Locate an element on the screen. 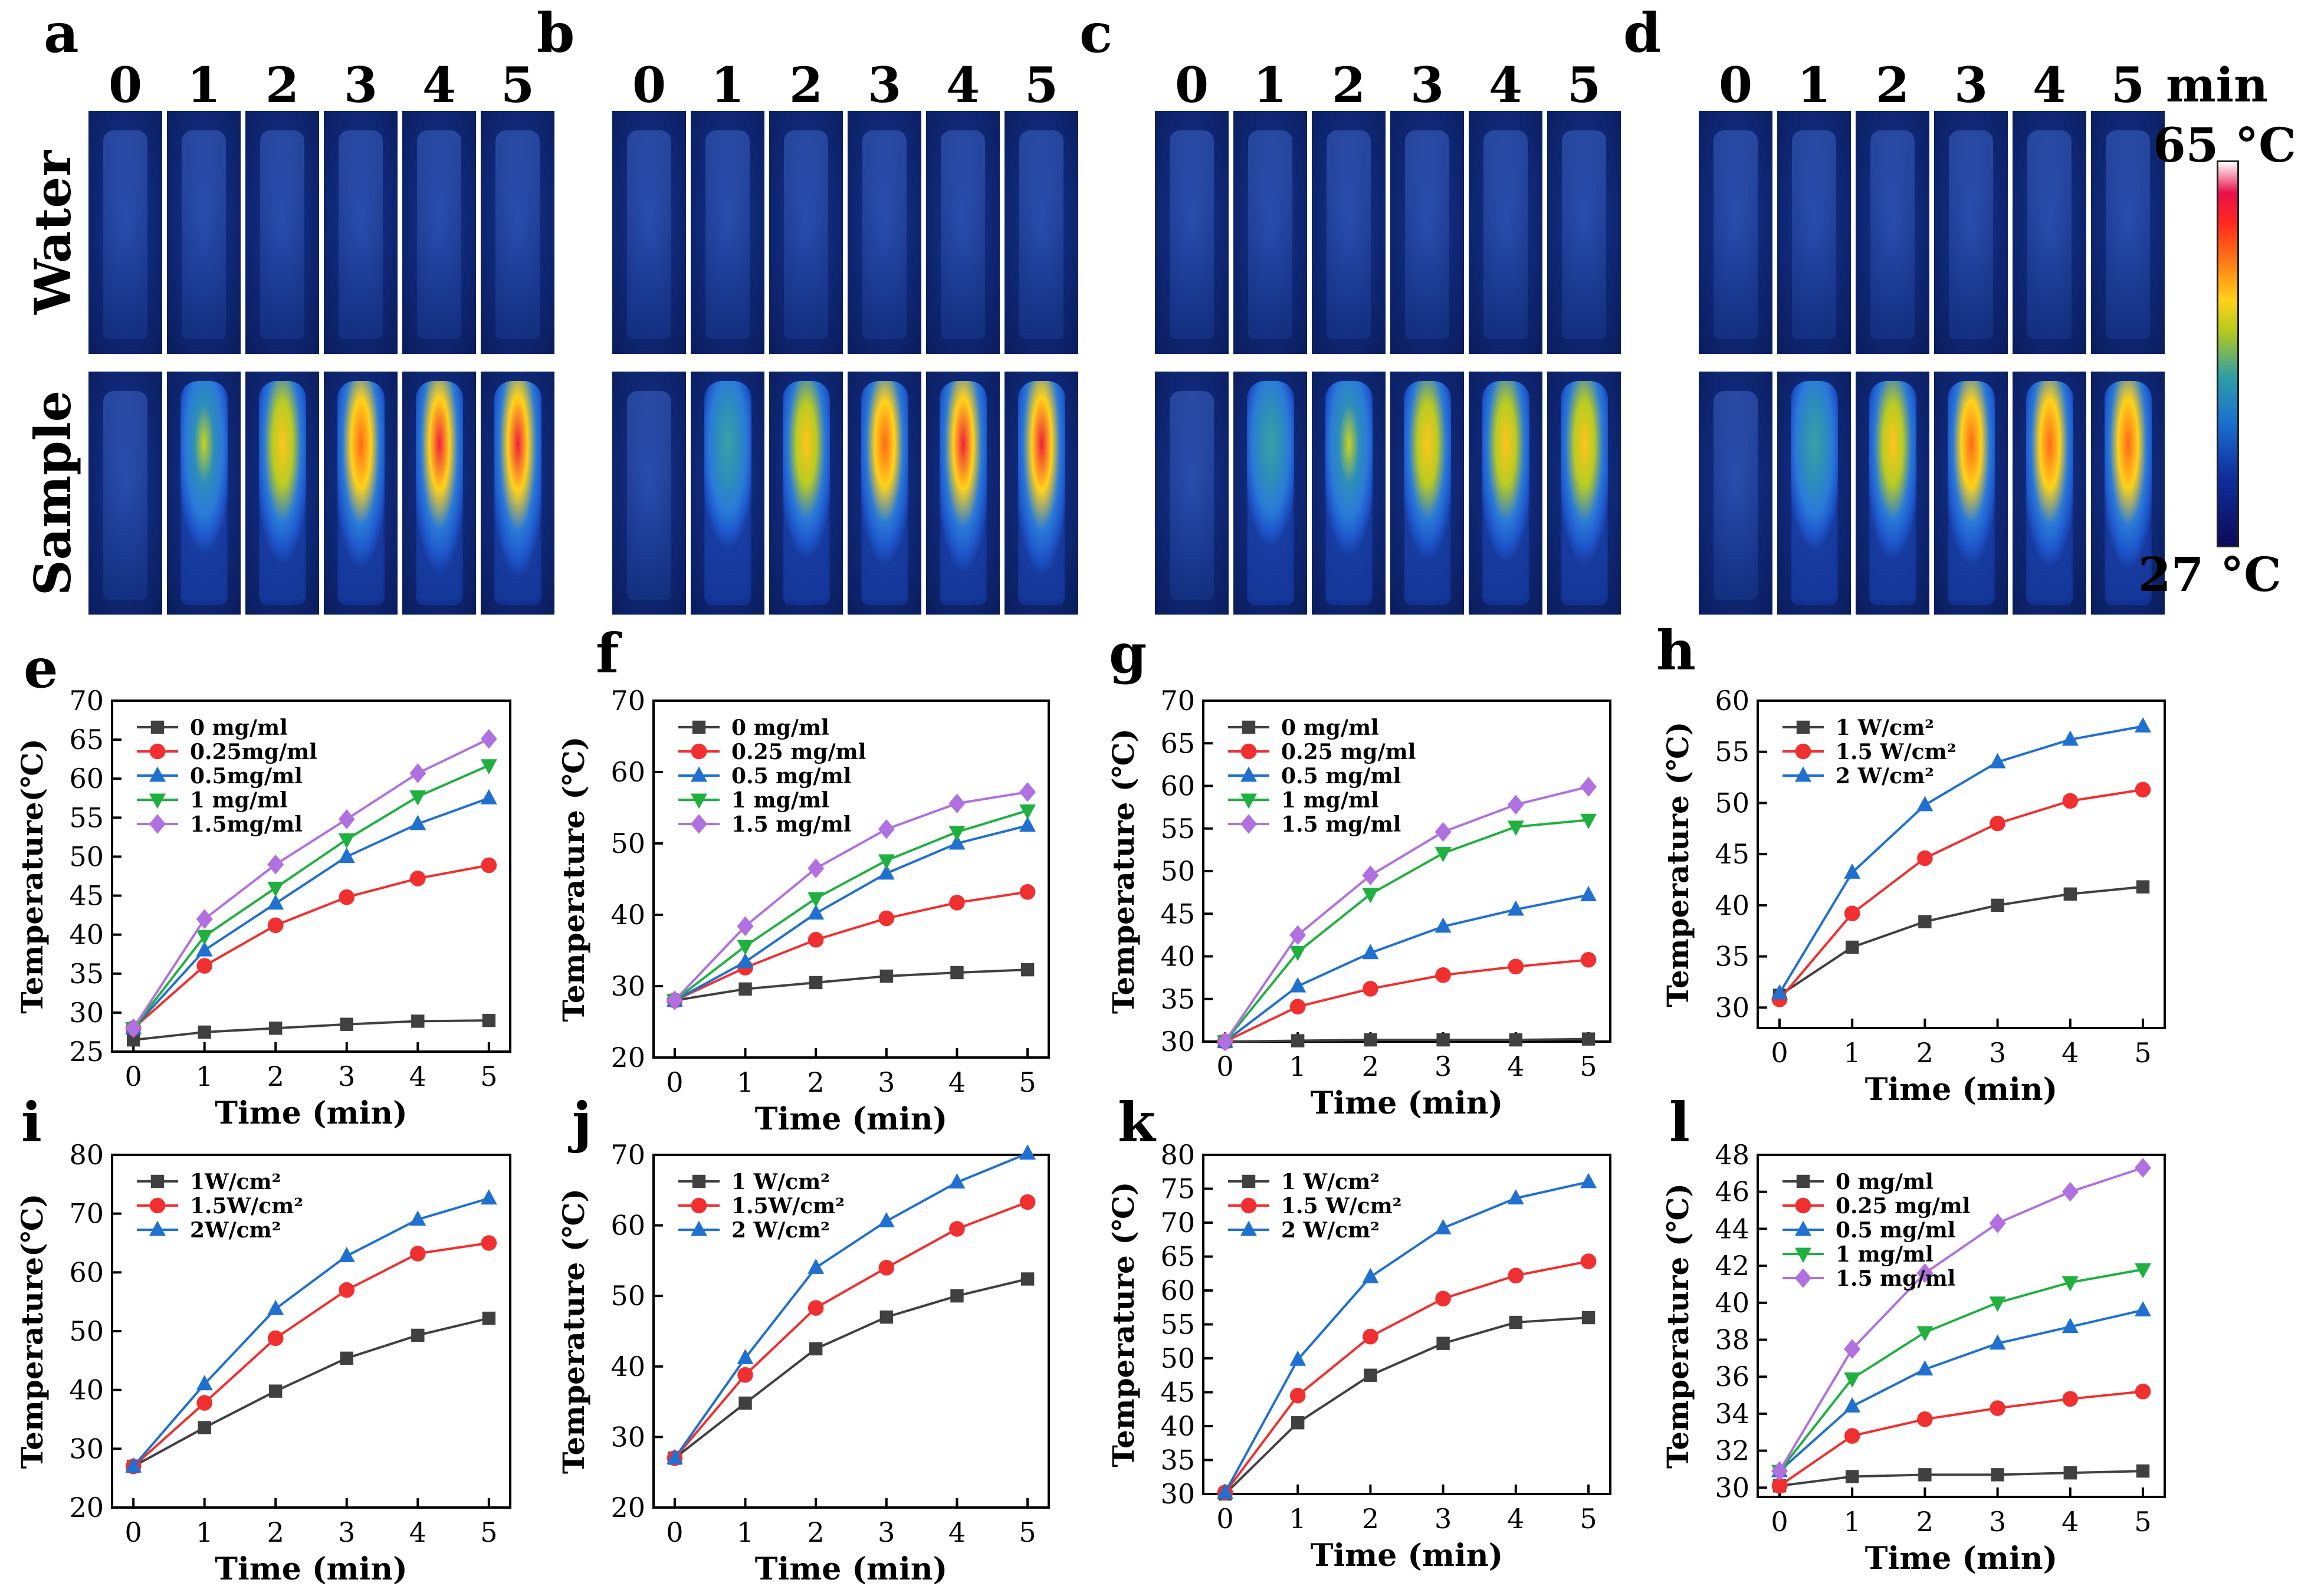  y-tick-label: 70 is located at coordinates (627, 1155).